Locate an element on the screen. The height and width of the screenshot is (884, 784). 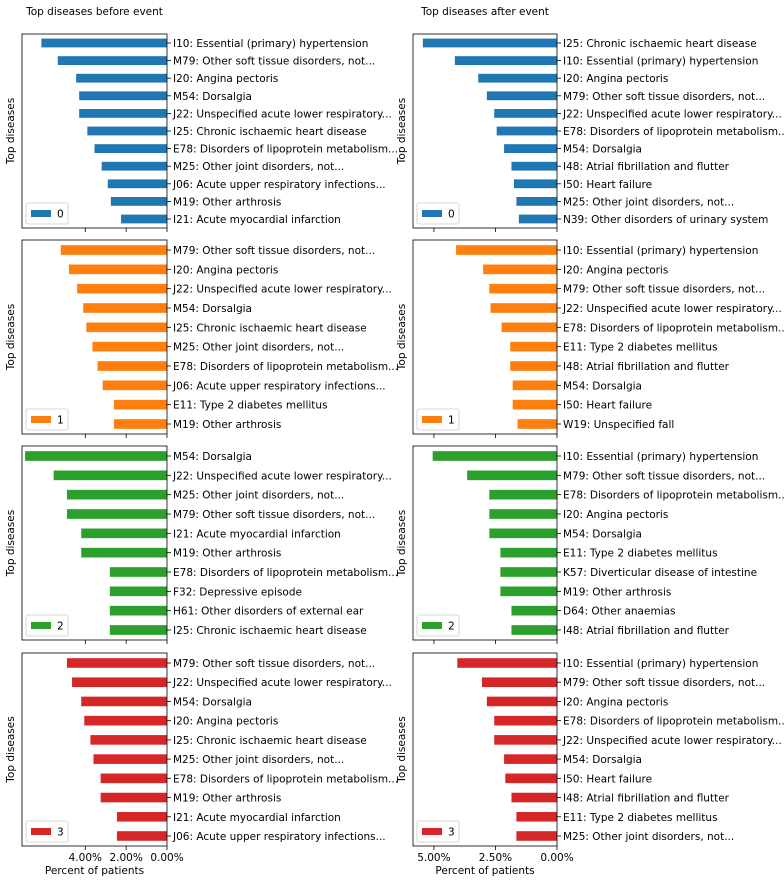
axes-frame is located at coordinates (485, 337).